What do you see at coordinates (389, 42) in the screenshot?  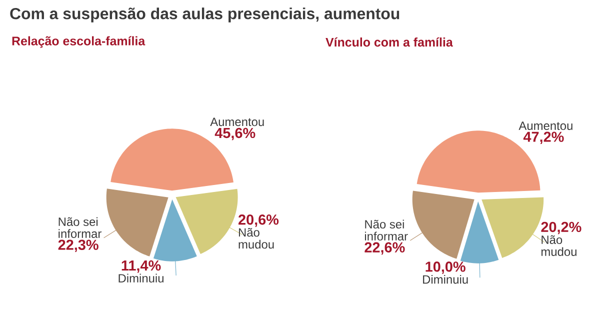 I see `chart-subtitle: Vínculo com a família` at bounding box center [389, 42].